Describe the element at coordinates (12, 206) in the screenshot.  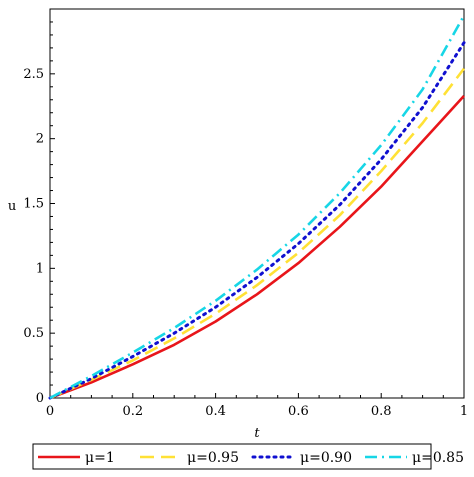
I see `y-axis-label: u` at that location.